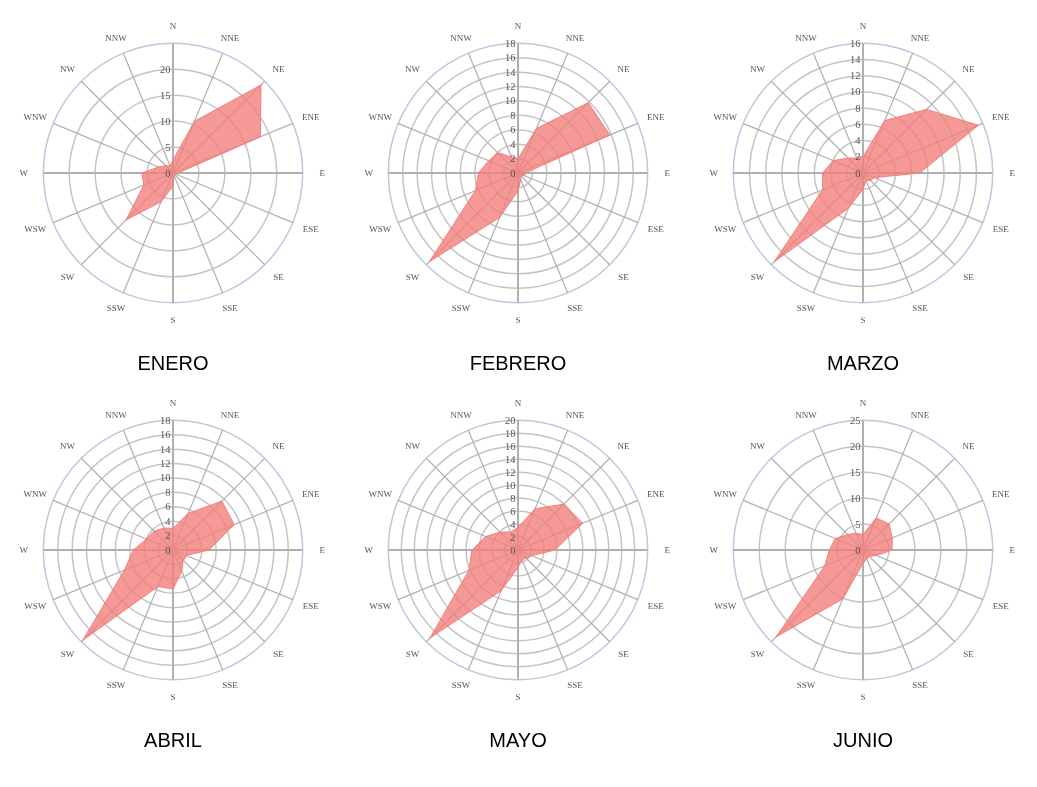 Image resolution: width=1037 pixels, height=787 pixels. Describe the element at coordinates (230, 37) in the screenshot. I see `spoke-label: NNE` at that location.